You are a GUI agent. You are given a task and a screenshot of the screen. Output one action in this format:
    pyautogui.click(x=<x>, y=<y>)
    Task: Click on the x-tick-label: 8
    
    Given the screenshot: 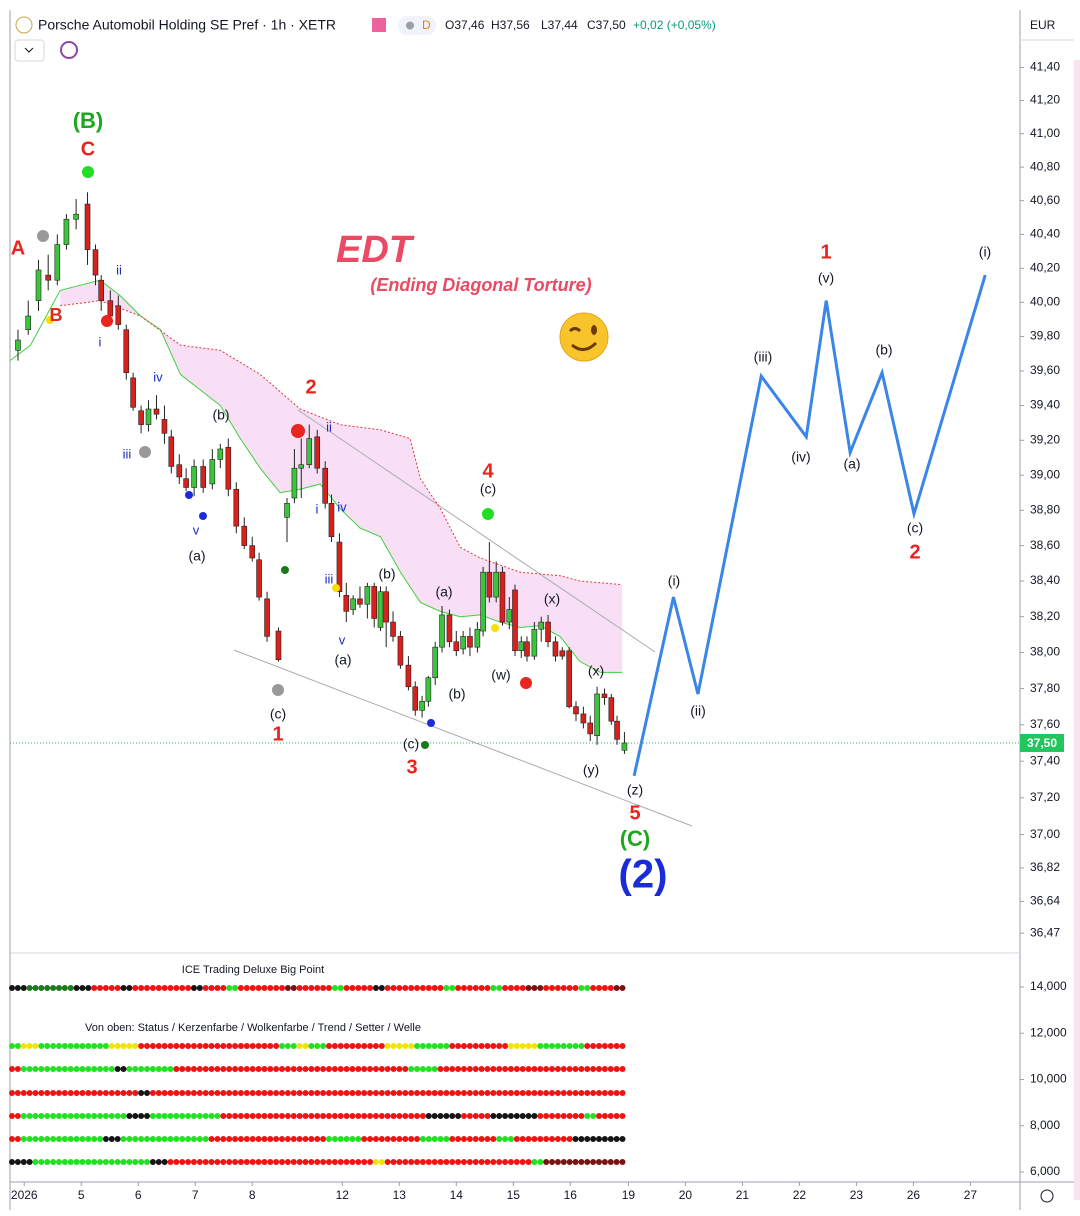 What is the action you would take?
    pyautogui.click(x=252, y=1195)
    